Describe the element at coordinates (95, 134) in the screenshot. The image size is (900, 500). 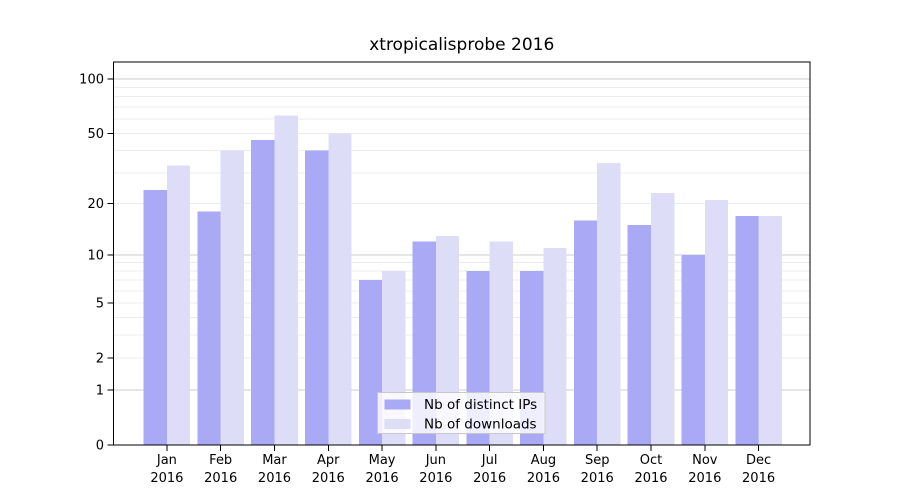
I see `y-tick-label-50: 50` at that location.